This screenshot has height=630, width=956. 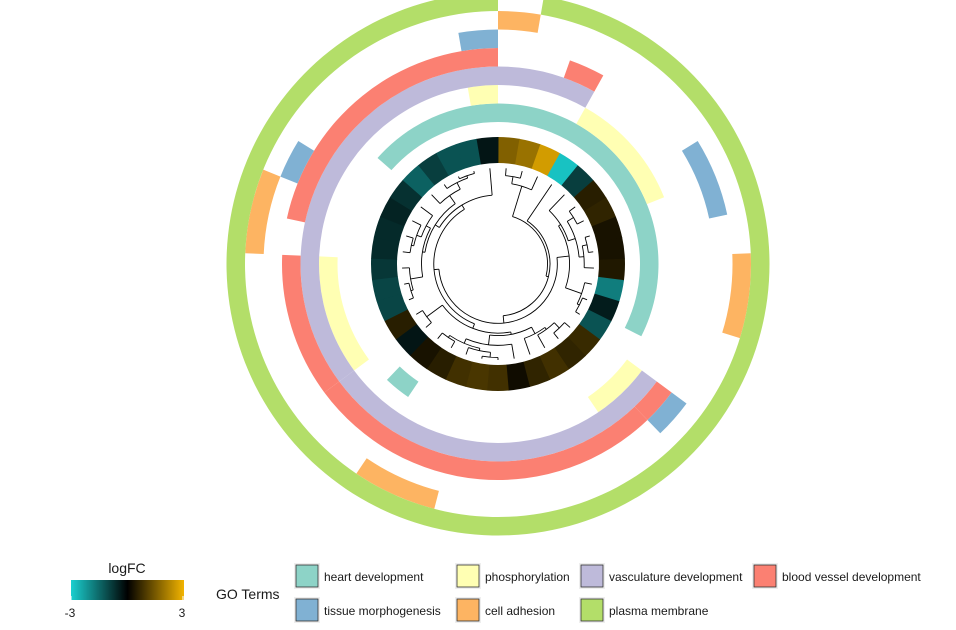 What do you see at coordinates (659, 611) in the screenshot?
I see `go-term-label: plasma membrane` at bounding box center [659, 611].